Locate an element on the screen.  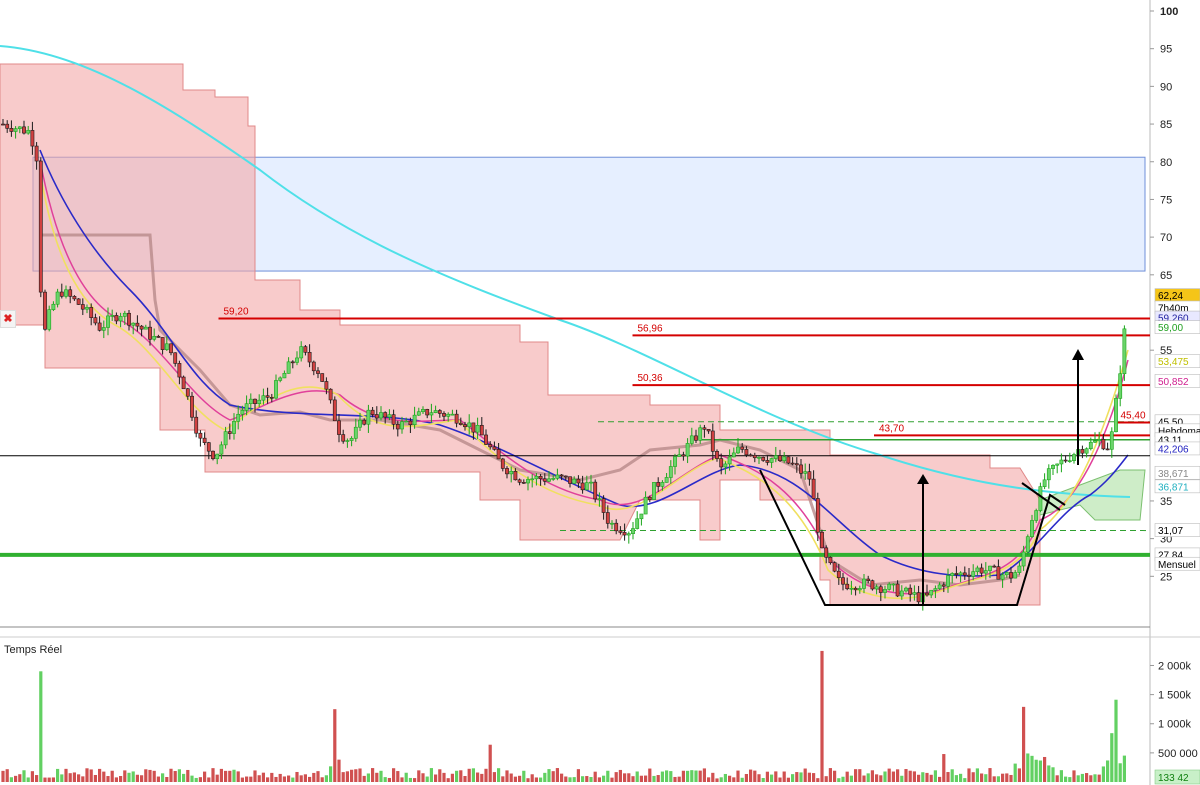
volume-tick-label: 1 500k is located at coordinates (1175, 696).